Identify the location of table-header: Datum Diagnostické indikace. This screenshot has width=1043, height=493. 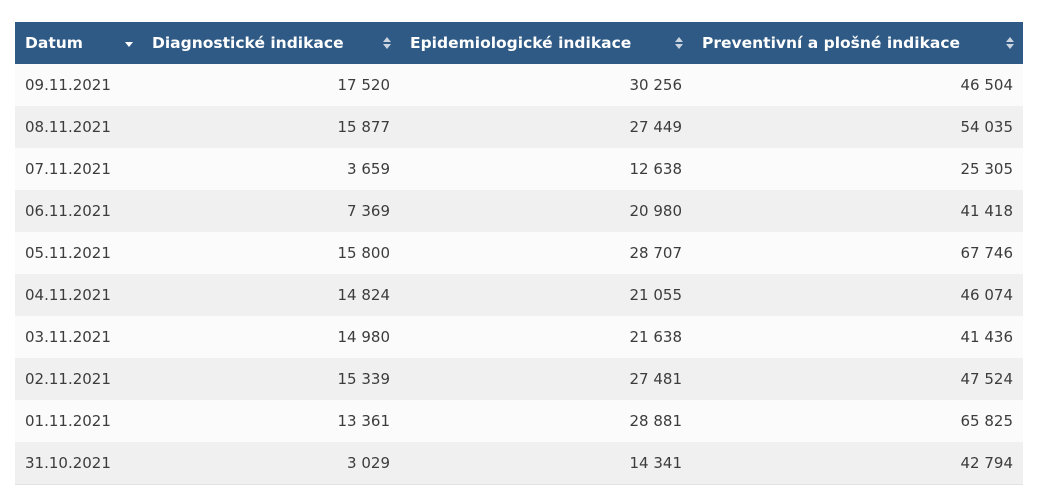
(519, 43).